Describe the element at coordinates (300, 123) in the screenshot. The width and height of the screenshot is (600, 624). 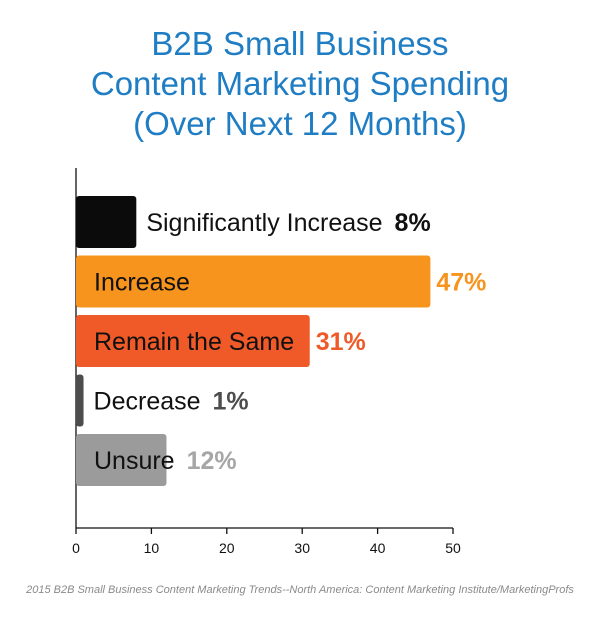
I see `chart-title-line-3: (Over Next 12 Months)` at that location.